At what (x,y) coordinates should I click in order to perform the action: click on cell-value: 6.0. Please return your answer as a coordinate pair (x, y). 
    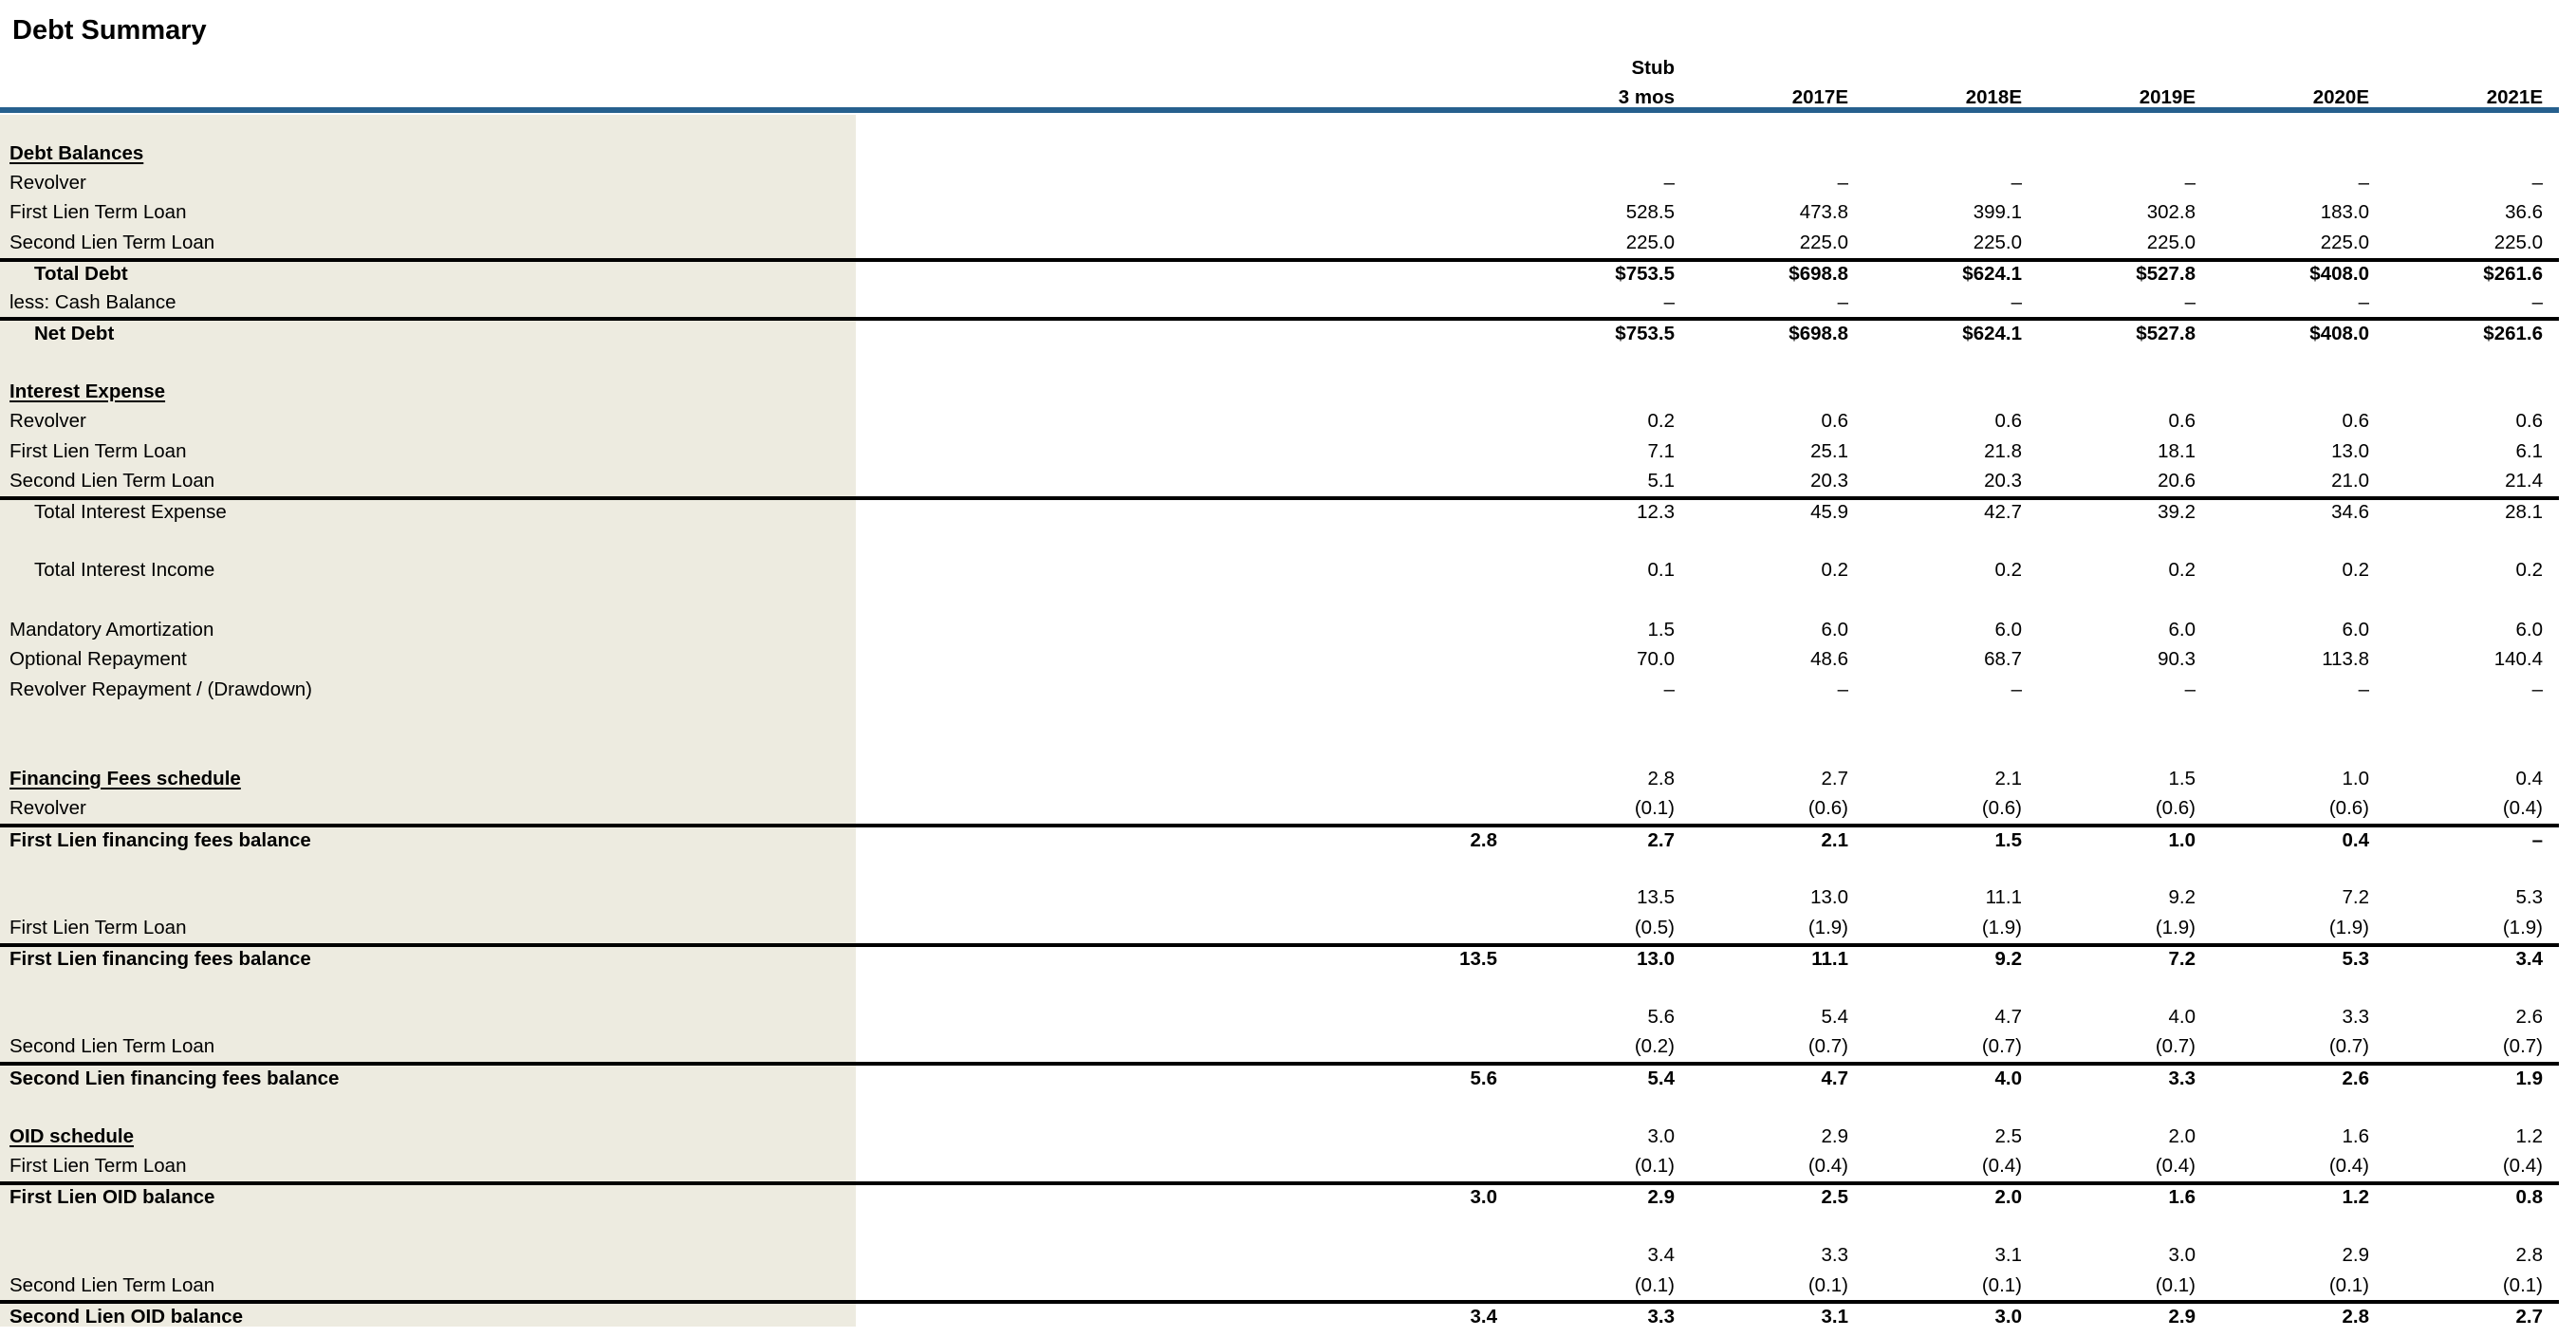
    Looking at the image, I should click on (2008, 629).